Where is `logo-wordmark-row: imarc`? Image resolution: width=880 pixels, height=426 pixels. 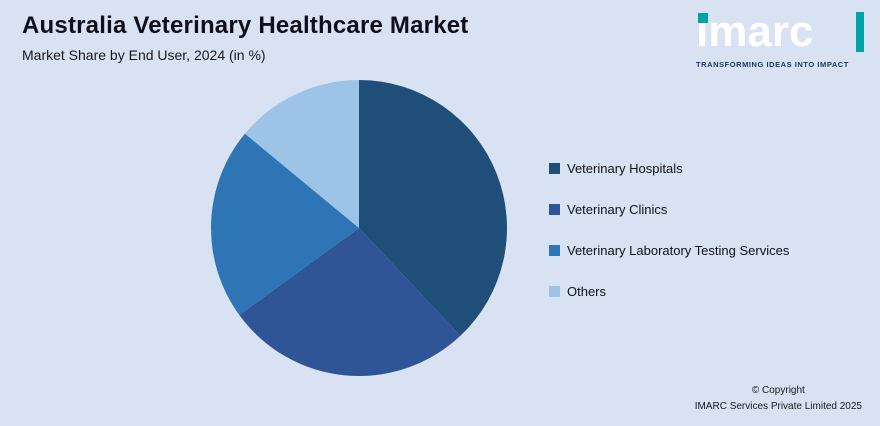 logo-wordmark-row: imarc is located at coordinates (780, 33).